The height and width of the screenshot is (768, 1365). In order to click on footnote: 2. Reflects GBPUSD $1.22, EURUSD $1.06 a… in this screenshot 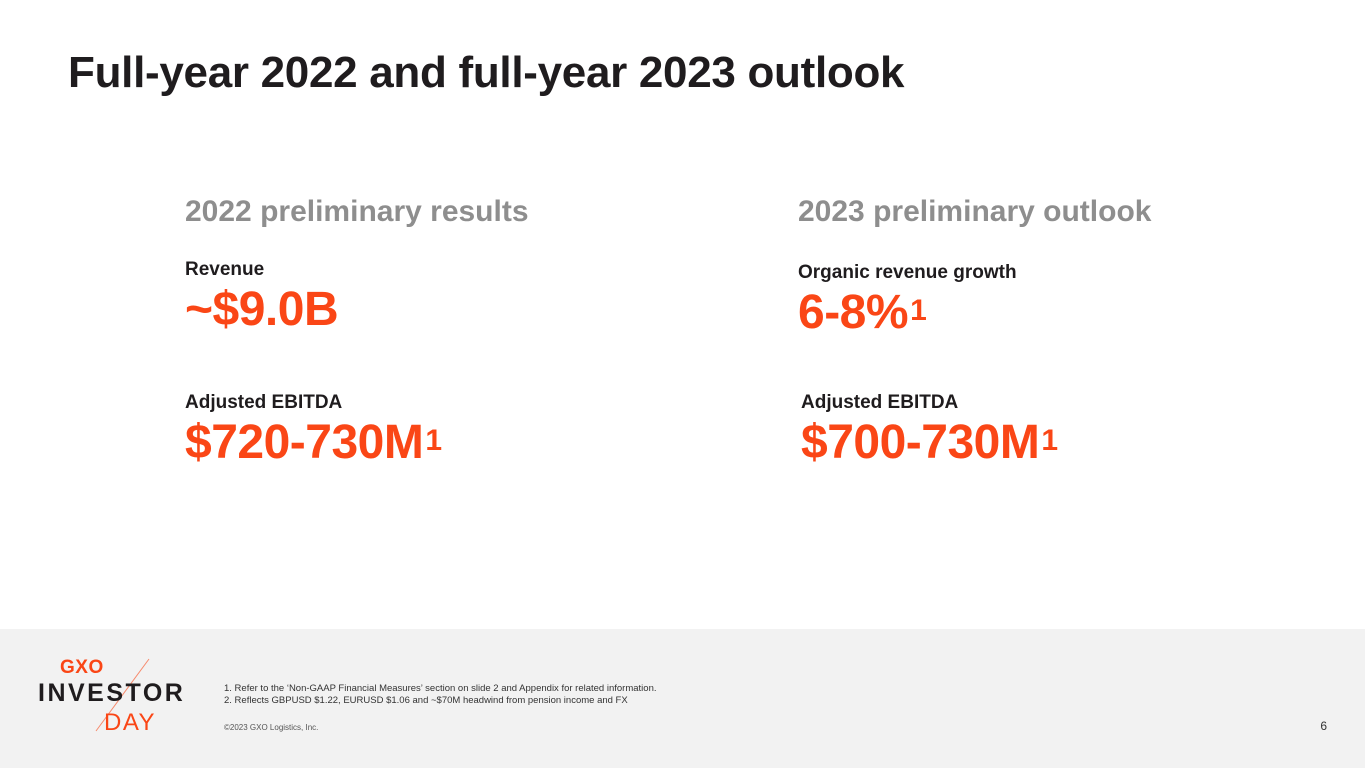, I will do `click(426, 700)`.